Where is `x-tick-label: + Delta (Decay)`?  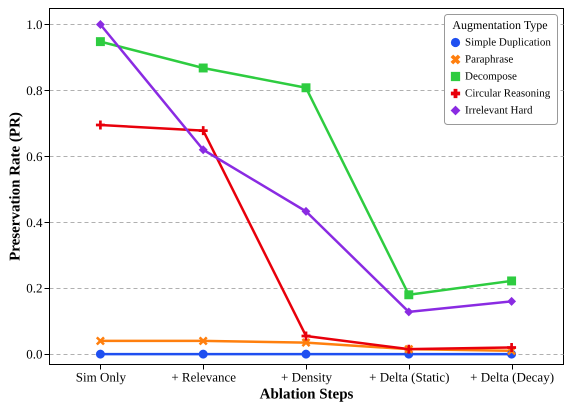
x-tick-label: + Delta (Decay) is located at coordinates (512, 377).